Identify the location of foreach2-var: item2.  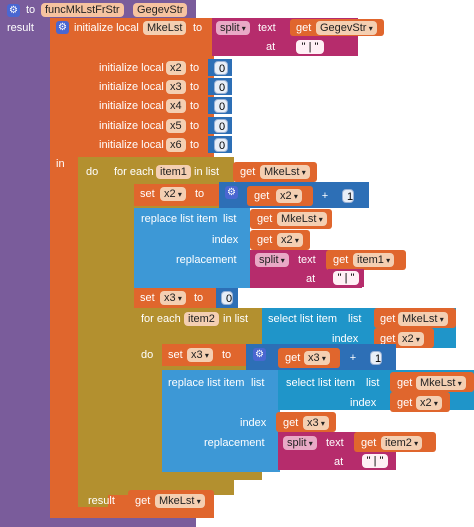
(201, 319).